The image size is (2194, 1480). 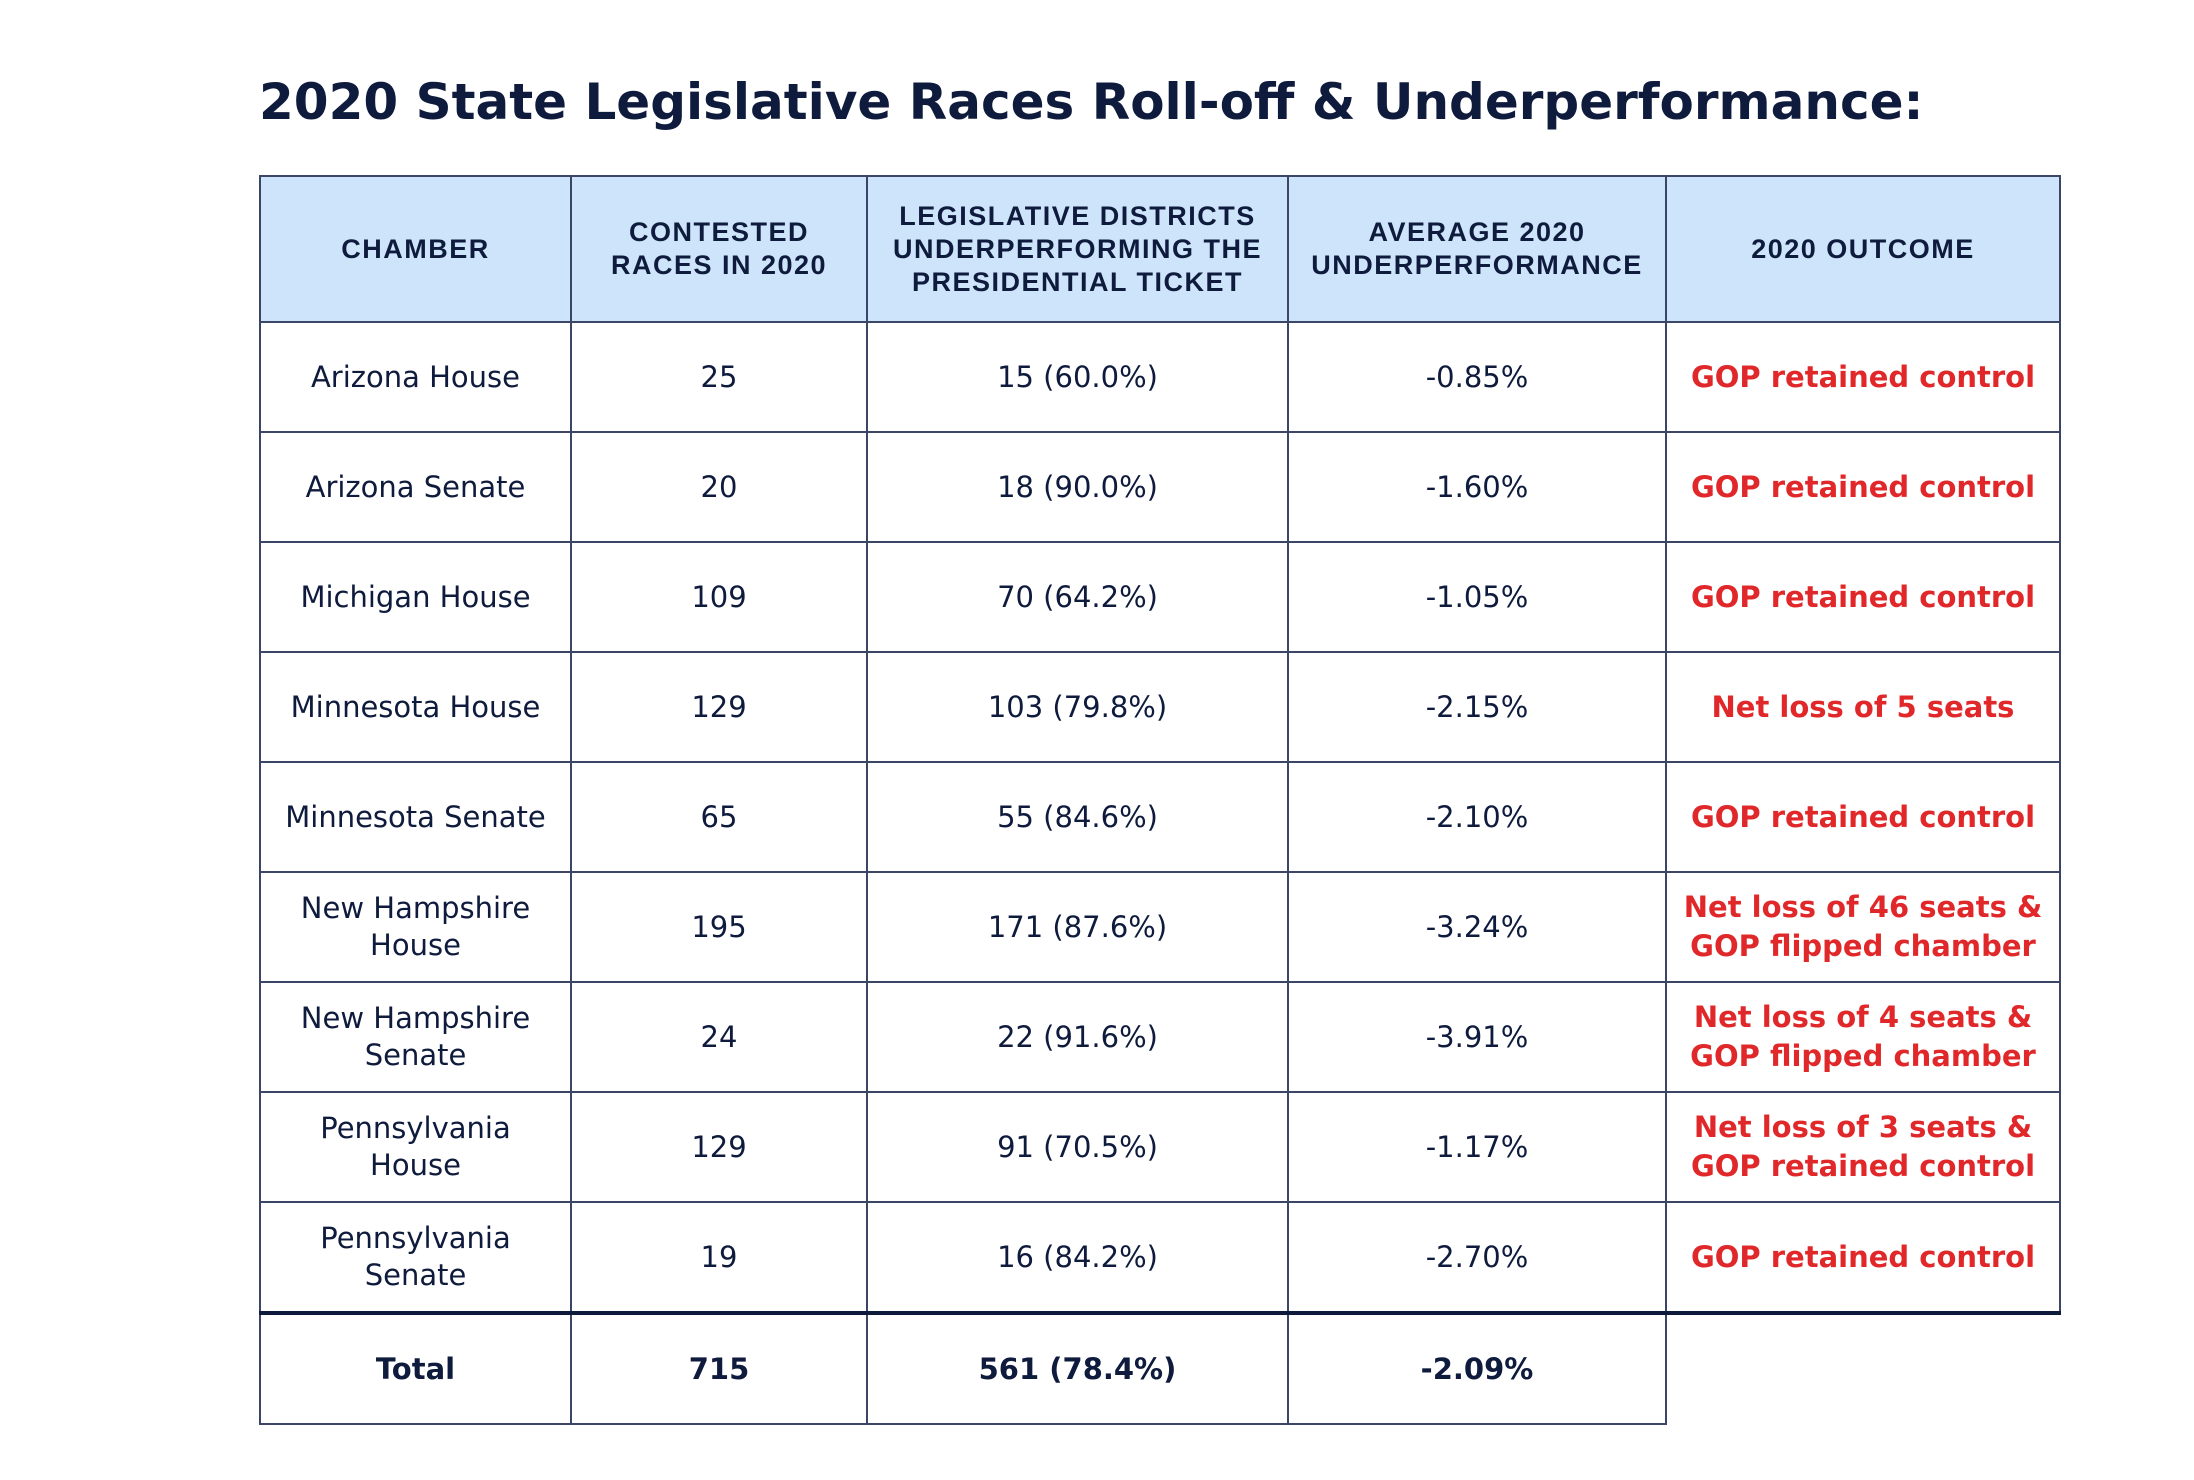 What do you see at coordinates (1477, 487) in the screenshot?
I see `average-underperformance-cell: -1.60%` at bounding box center [1477, 487].